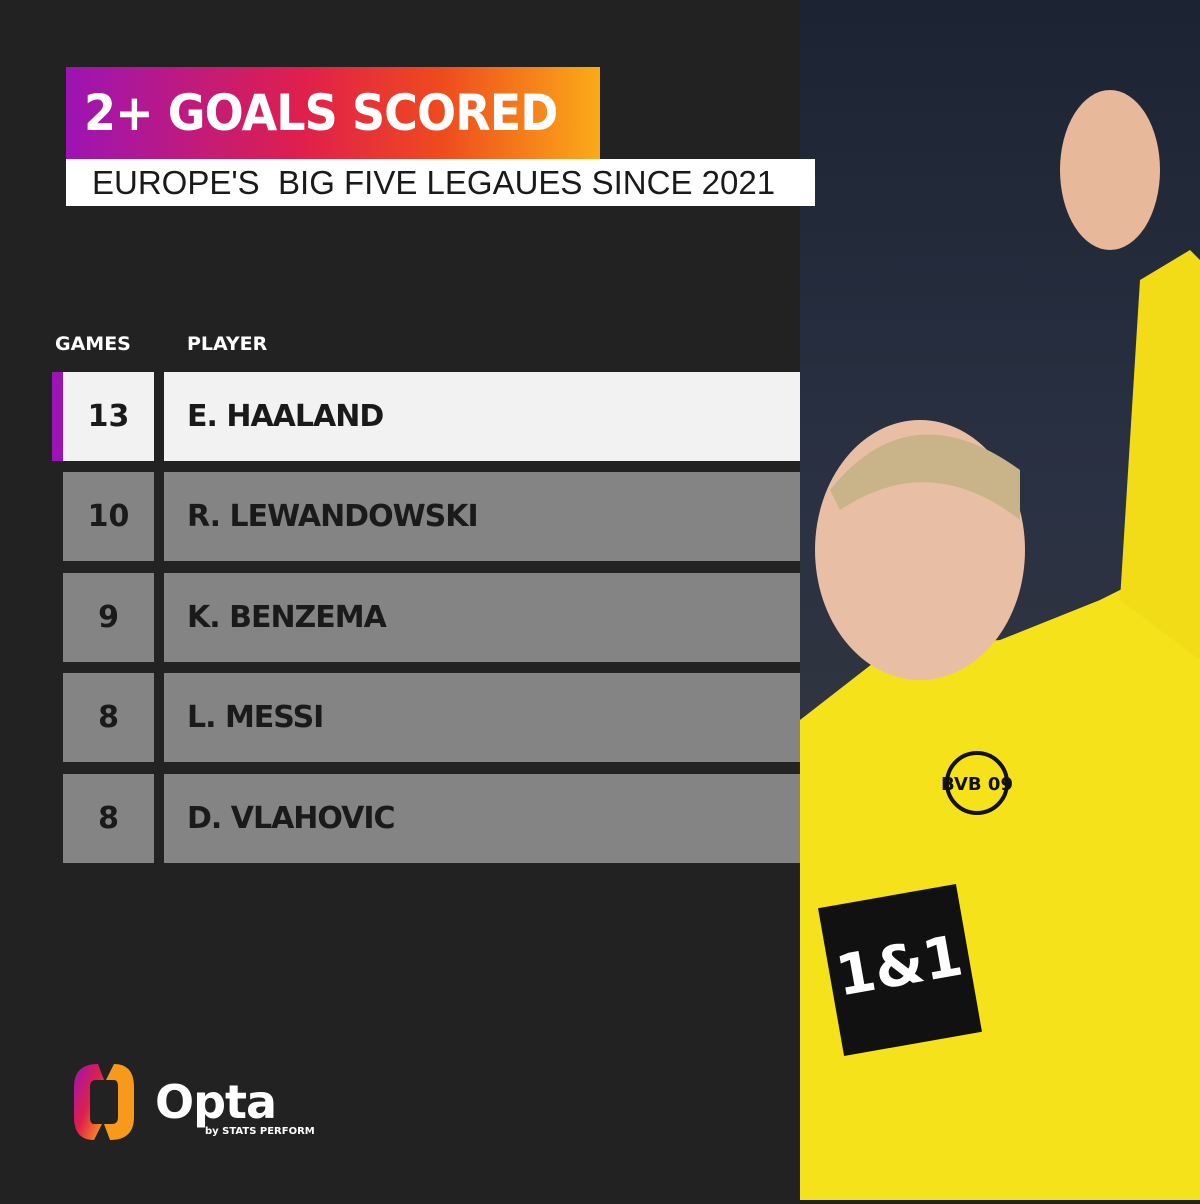 The height and width of the screenshot is (1204, 1200). I want to click on table-row: 9 K. BENZEMA, so click(431, 617).